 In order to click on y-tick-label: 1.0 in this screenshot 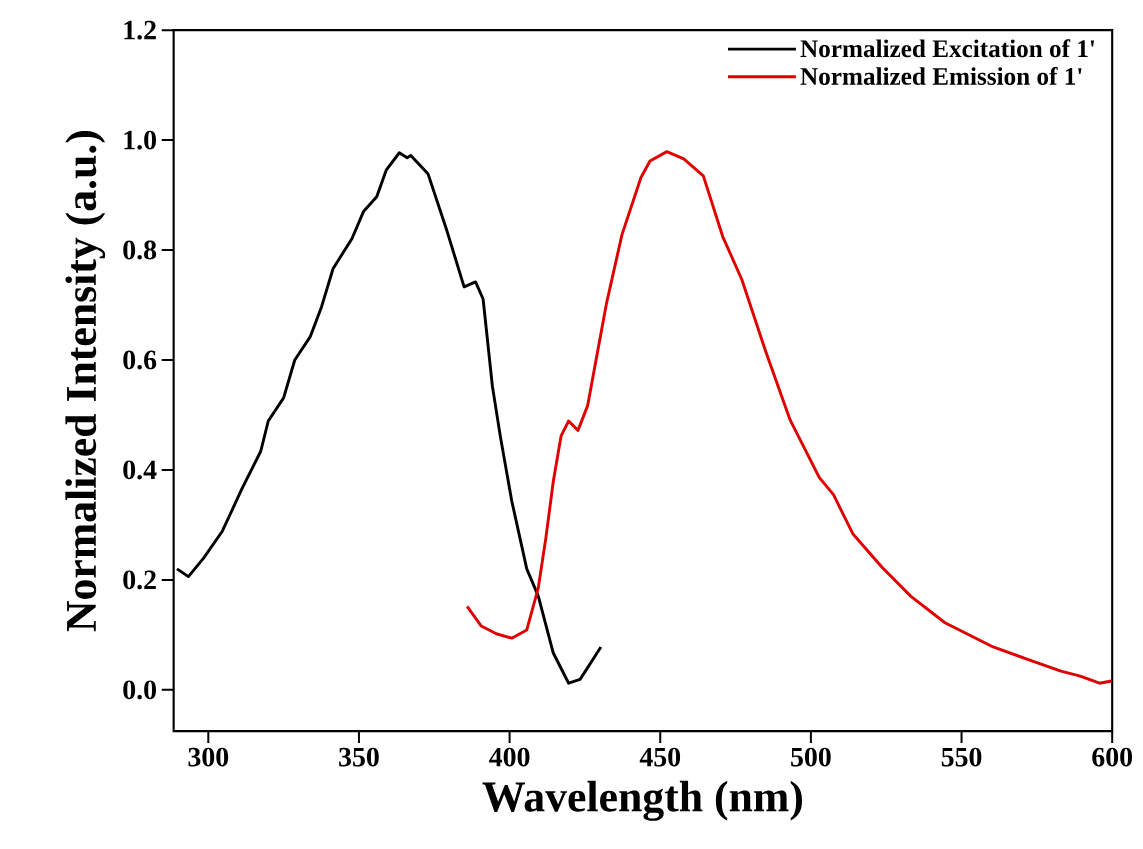, I will do `click(140, 140)`.